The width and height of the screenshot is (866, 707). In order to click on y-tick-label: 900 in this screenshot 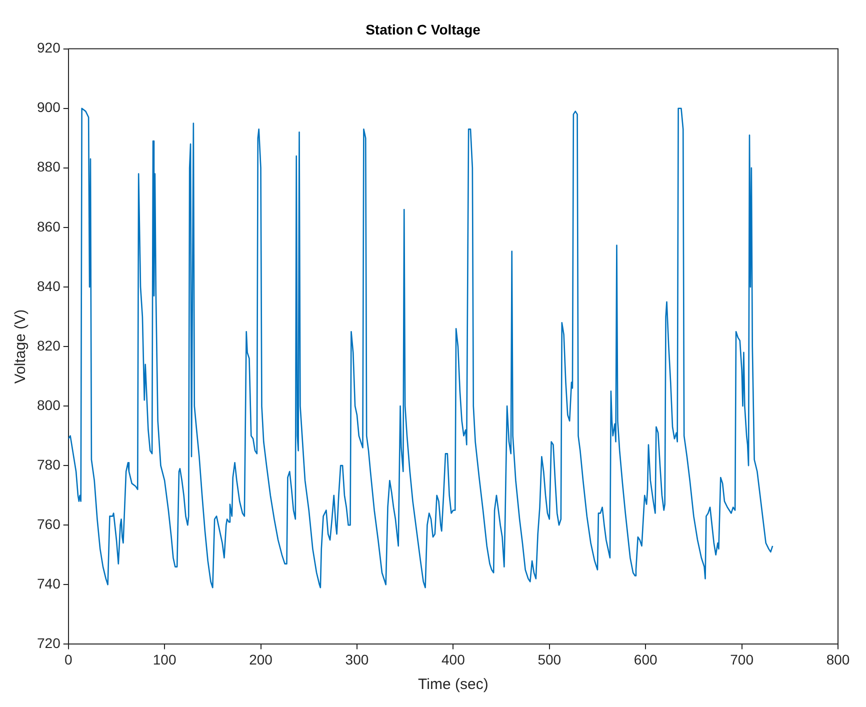, I will do `click(49, 107)`.